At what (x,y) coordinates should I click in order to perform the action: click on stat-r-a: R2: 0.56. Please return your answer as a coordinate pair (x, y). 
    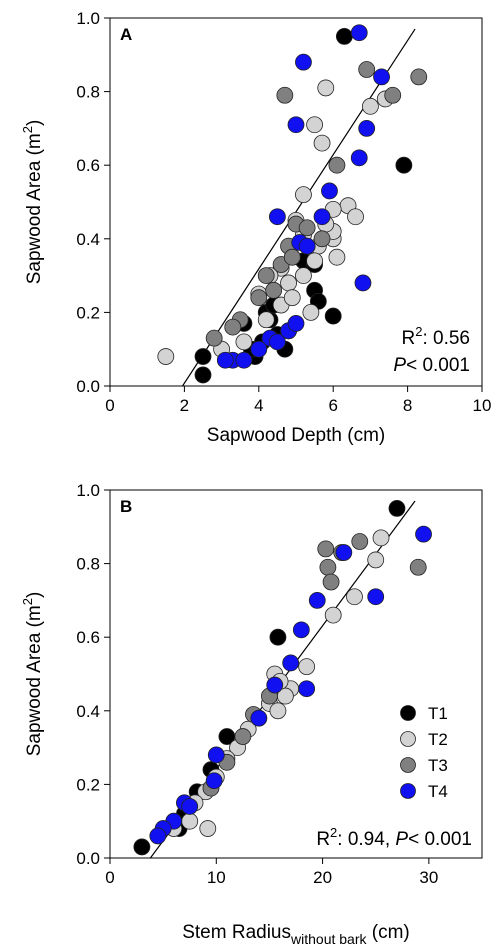
    Looking at the image, I should click on (435, 336).